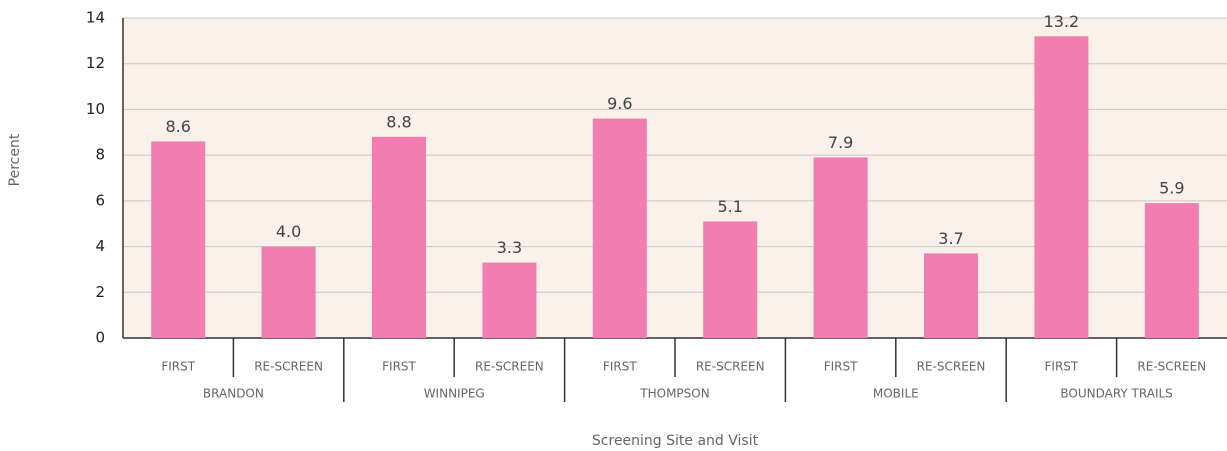 The height and width of the screenshot is (451, 1227). Describe the element at coordinates (100, 246) in the screenshot. I see `y-tick-label: 4` at that location.